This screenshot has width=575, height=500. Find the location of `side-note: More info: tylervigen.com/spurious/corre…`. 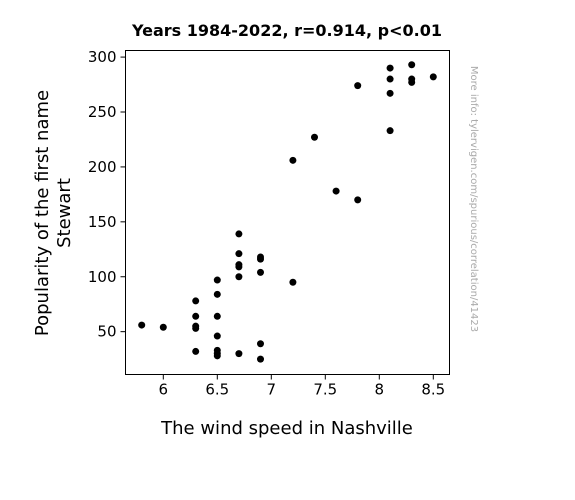

side-note: More info: tylervigen.com/spurious/corre… is located at coordinates (473, 199).